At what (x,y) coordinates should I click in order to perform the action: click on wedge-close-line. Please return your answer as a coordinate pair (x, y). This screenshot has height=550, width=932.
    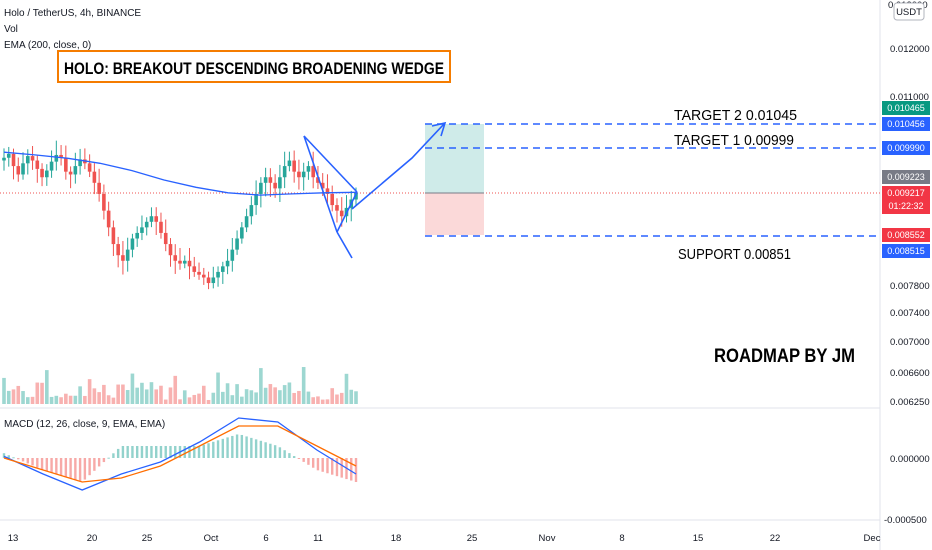
    Looking at the image, I should click on (347, 212).